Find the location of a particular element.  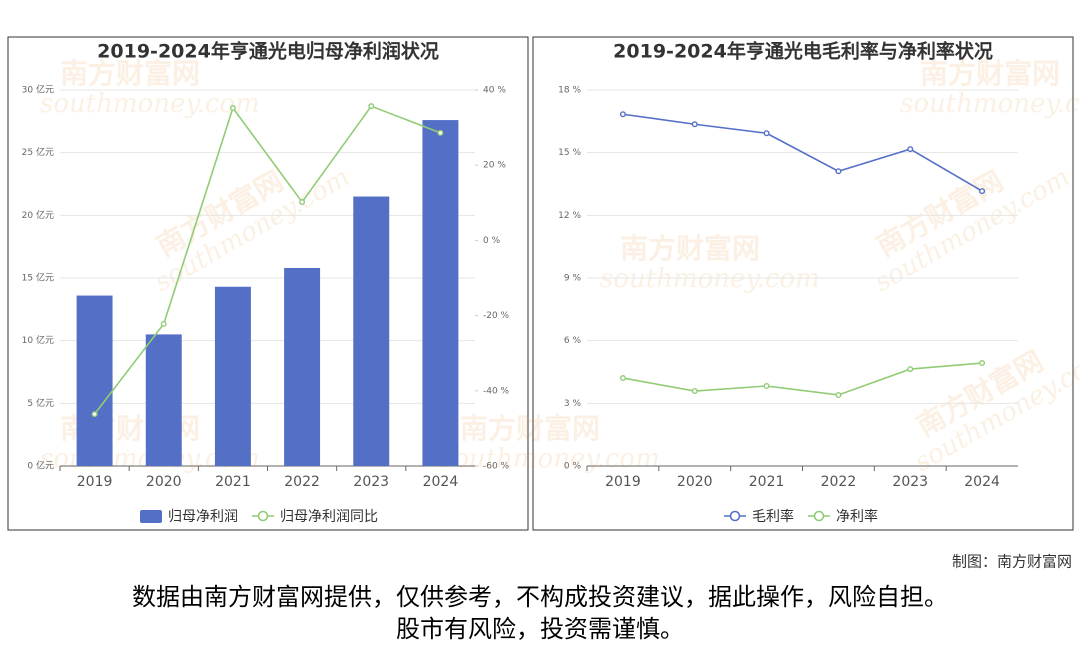

y2-tick-label: 20 % is located at coordinates (494, 166).